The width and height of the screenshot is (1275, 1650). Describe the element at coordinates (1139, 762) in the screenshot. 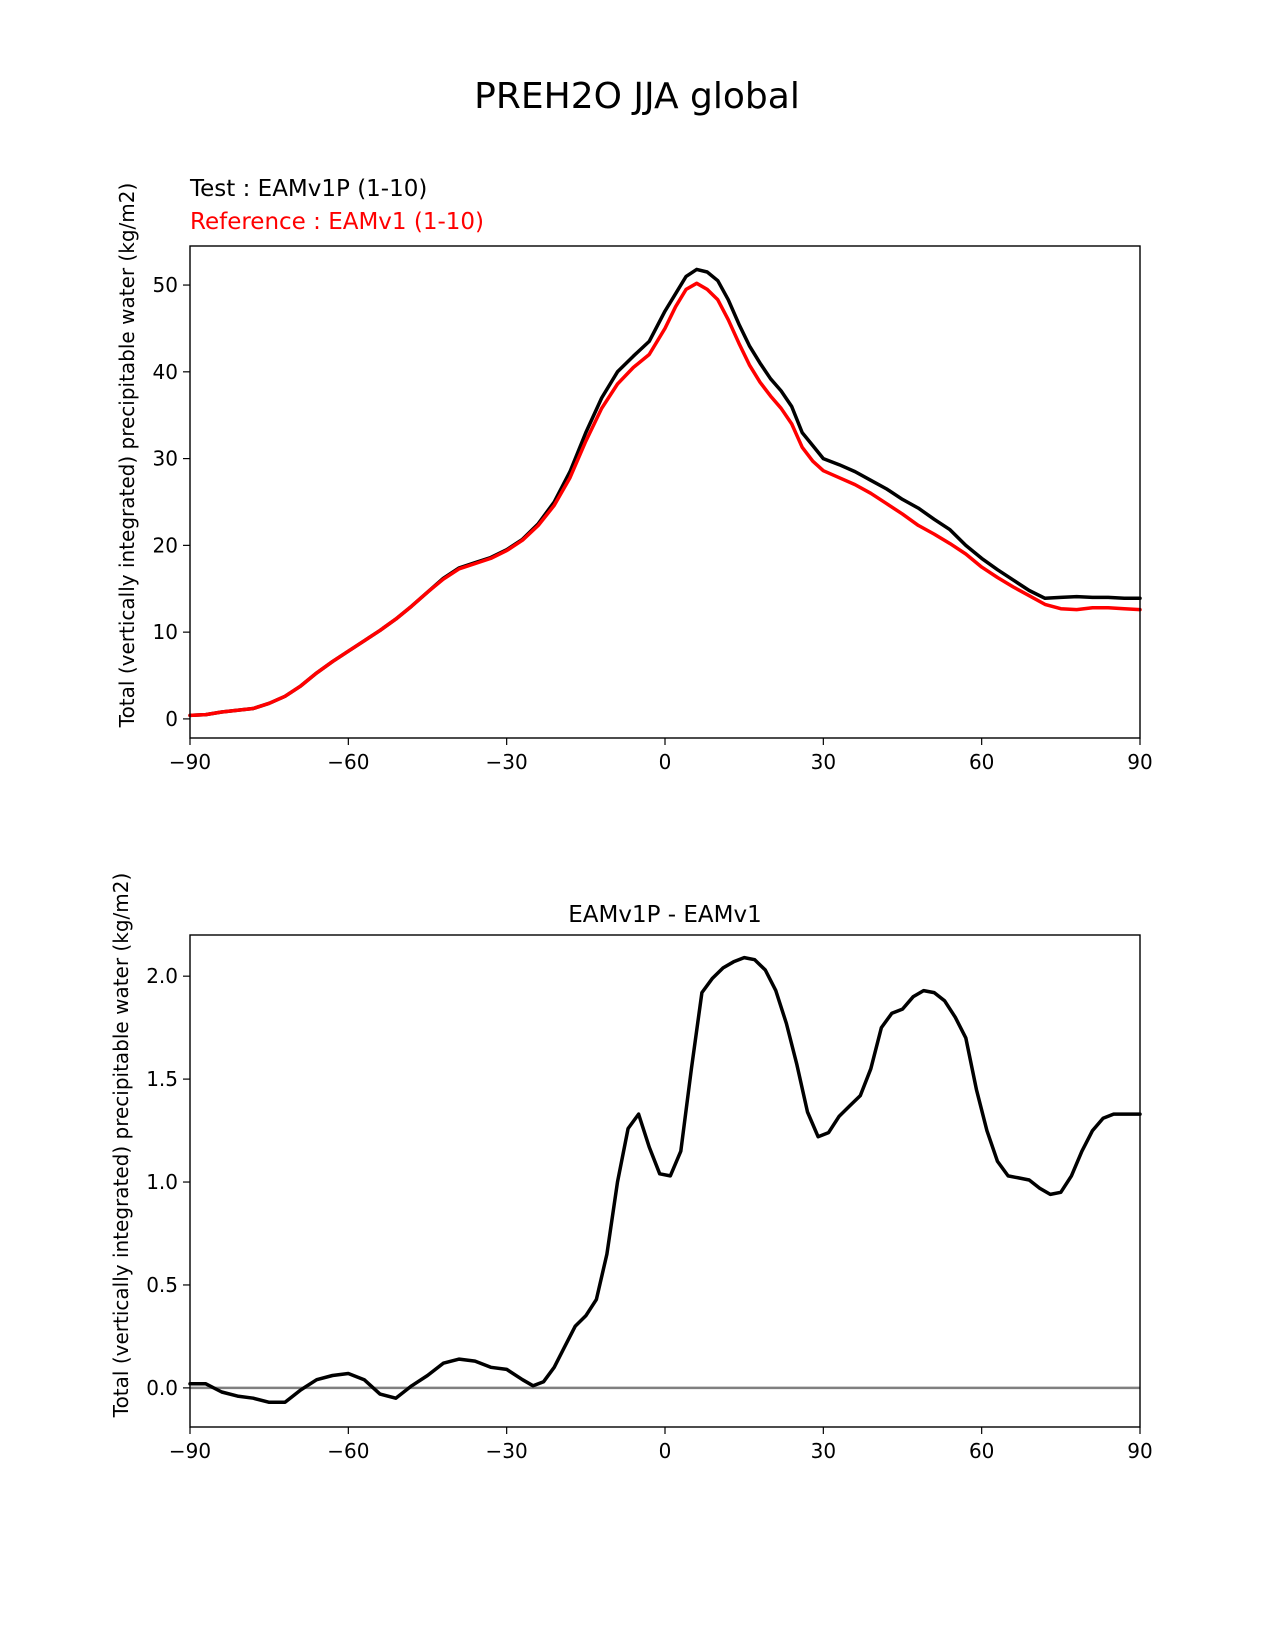

I see `top-x-tick-label: 90` at that location.